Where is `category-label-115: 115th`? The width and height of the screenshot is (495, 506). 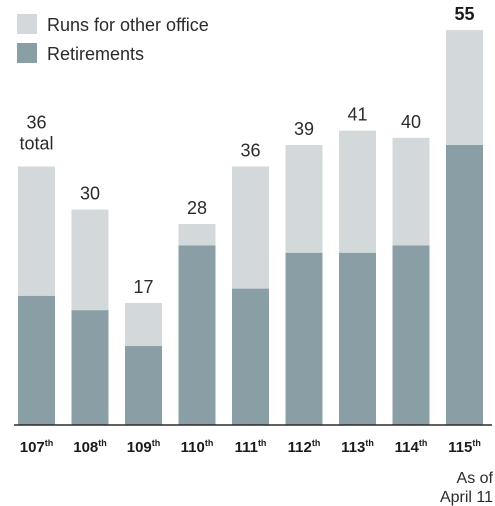
category-label-115: 115th is located at coordinates (464, 447).